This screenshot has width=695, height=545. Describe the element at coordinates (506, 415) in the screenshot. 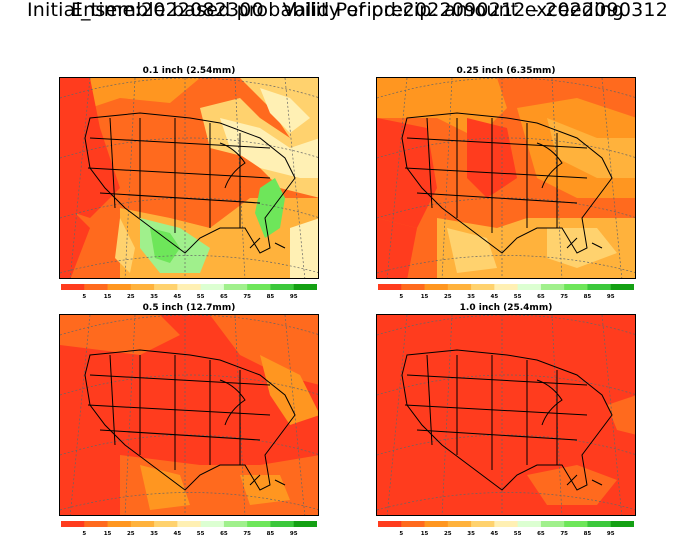

I see `probability-map-1p0-inch` at that location.